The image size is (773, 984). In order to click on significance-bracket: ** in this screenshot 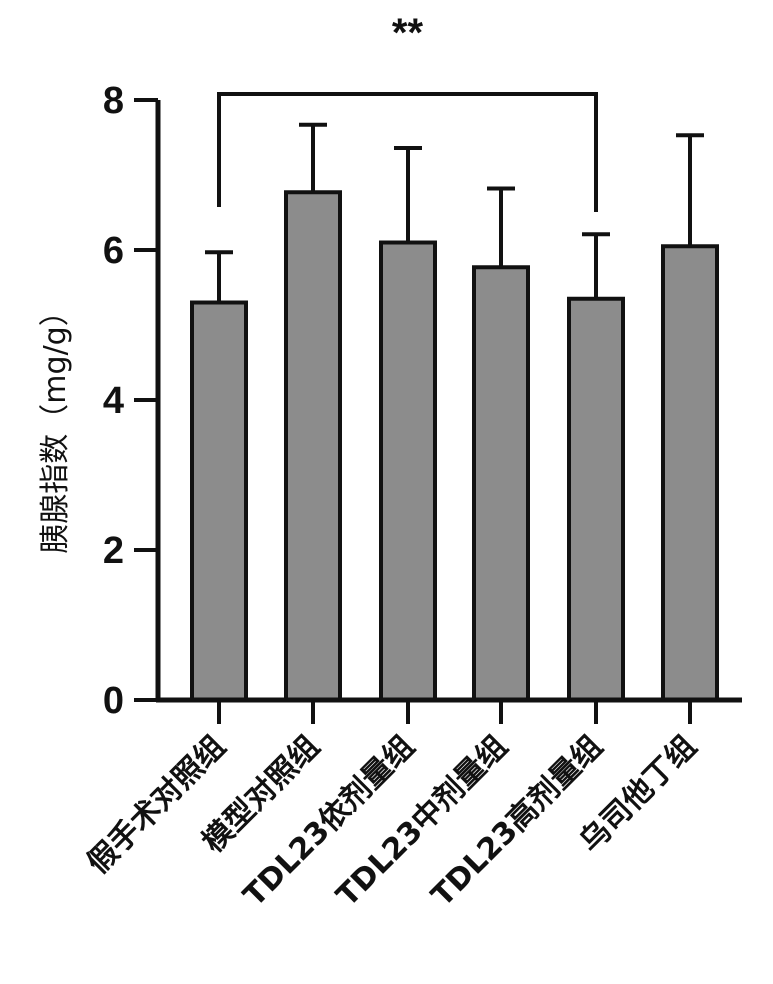, I will do `click(407, 111)`.